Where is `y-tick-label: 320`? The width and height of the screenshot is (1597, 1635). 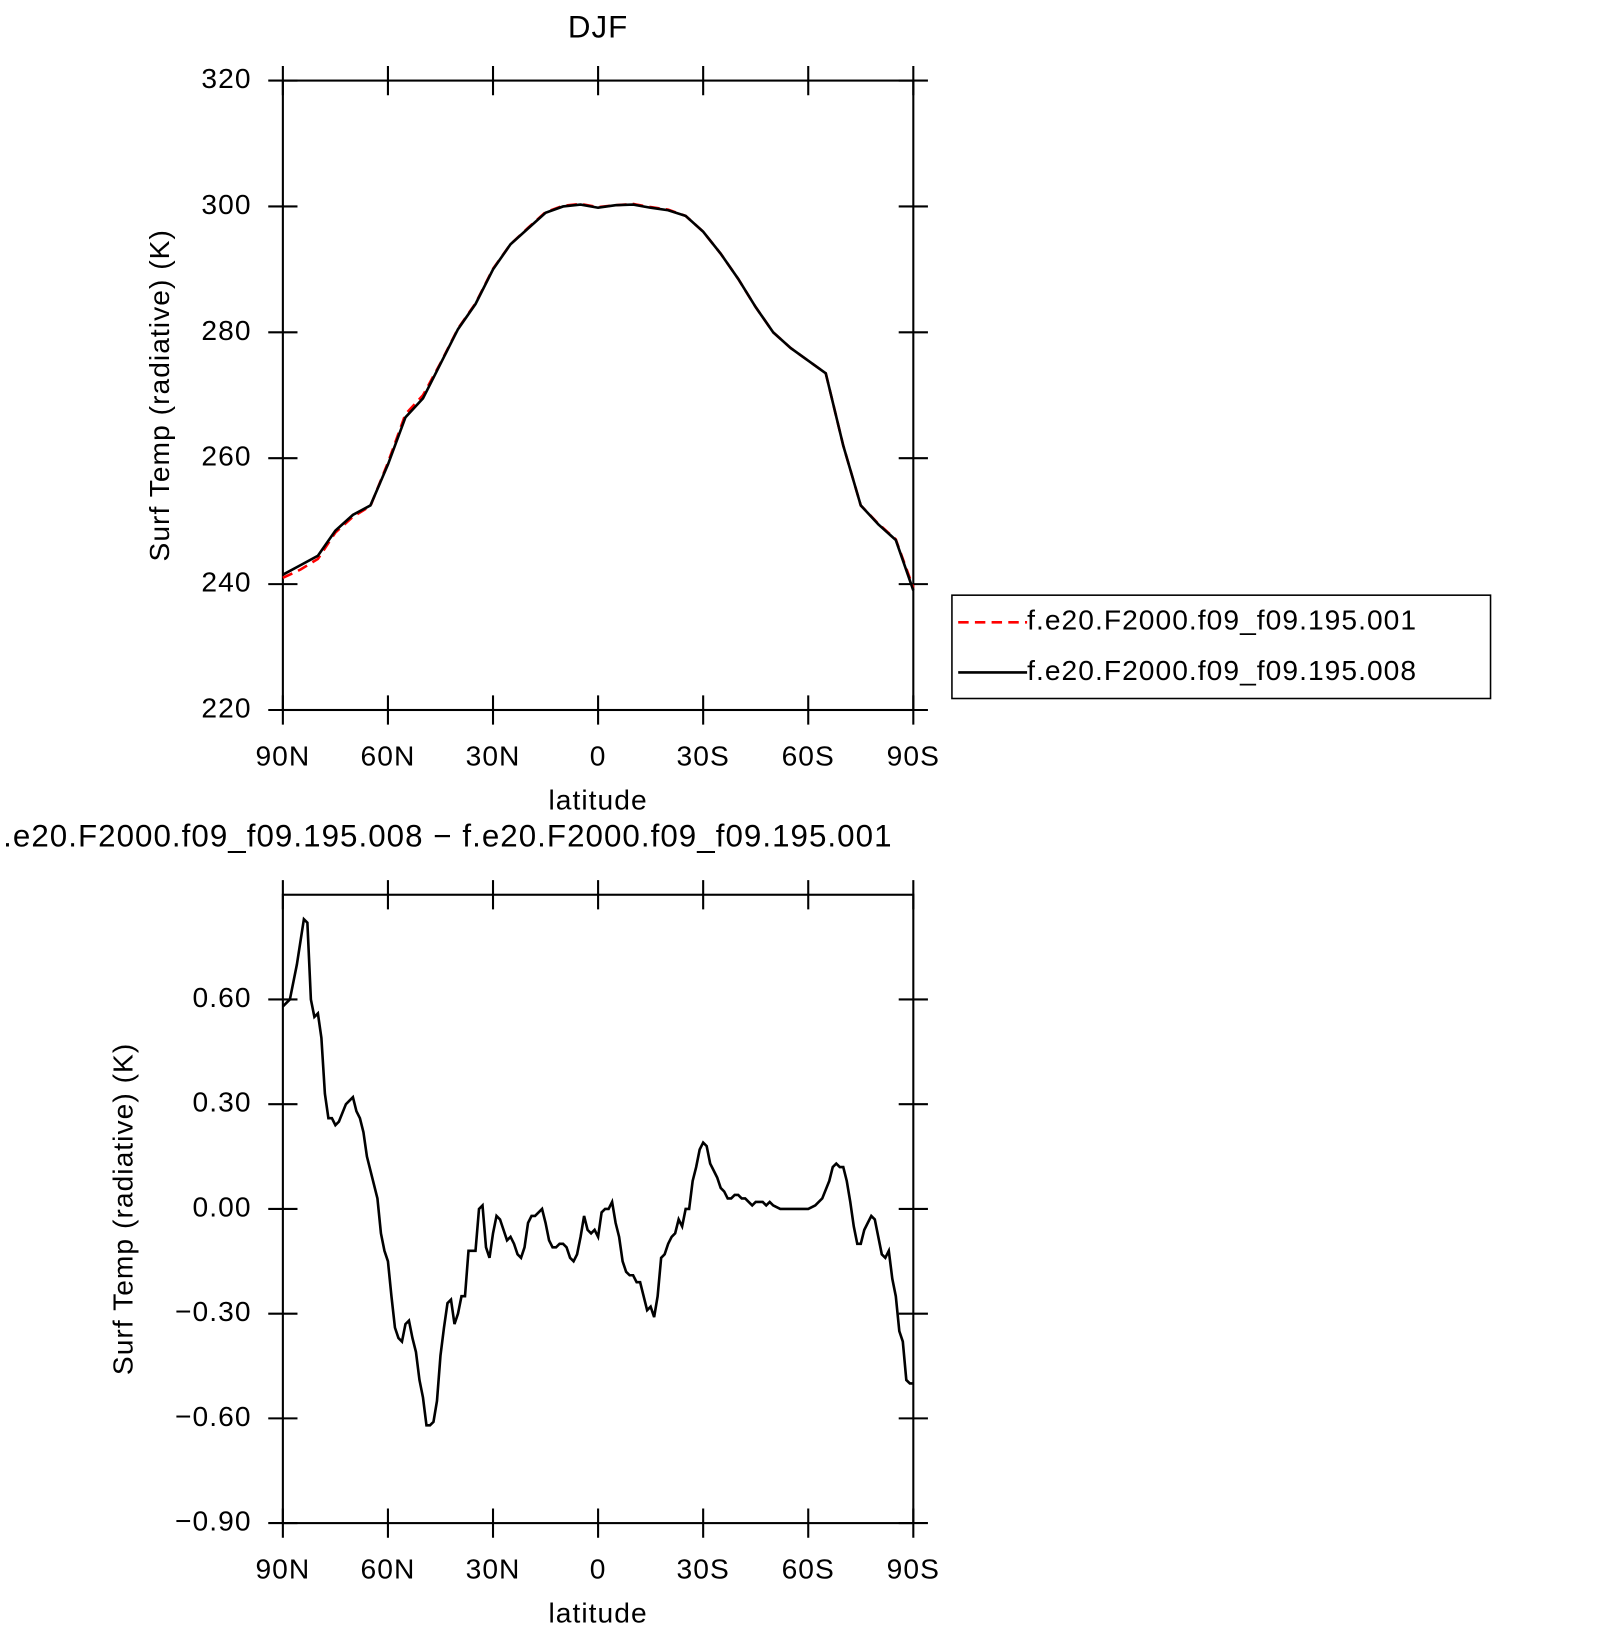 y-tick-label: 320 is located at coordinates (226, 78).